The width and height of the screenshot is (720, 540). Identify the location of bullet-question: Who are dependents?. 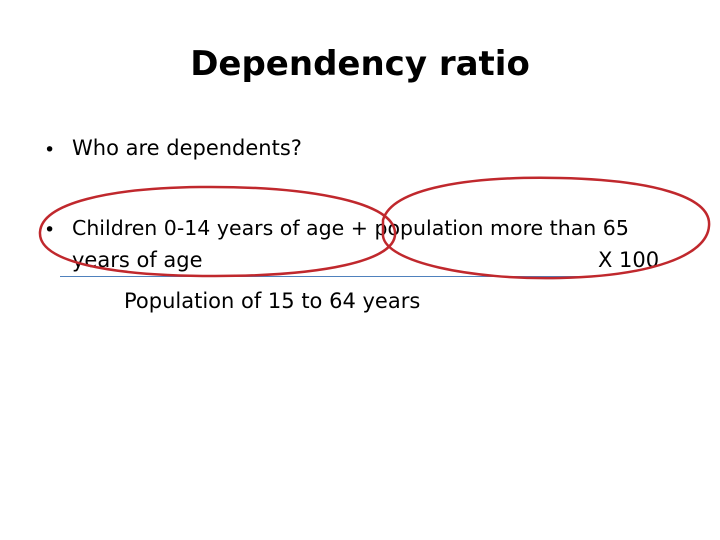
(187, 148).